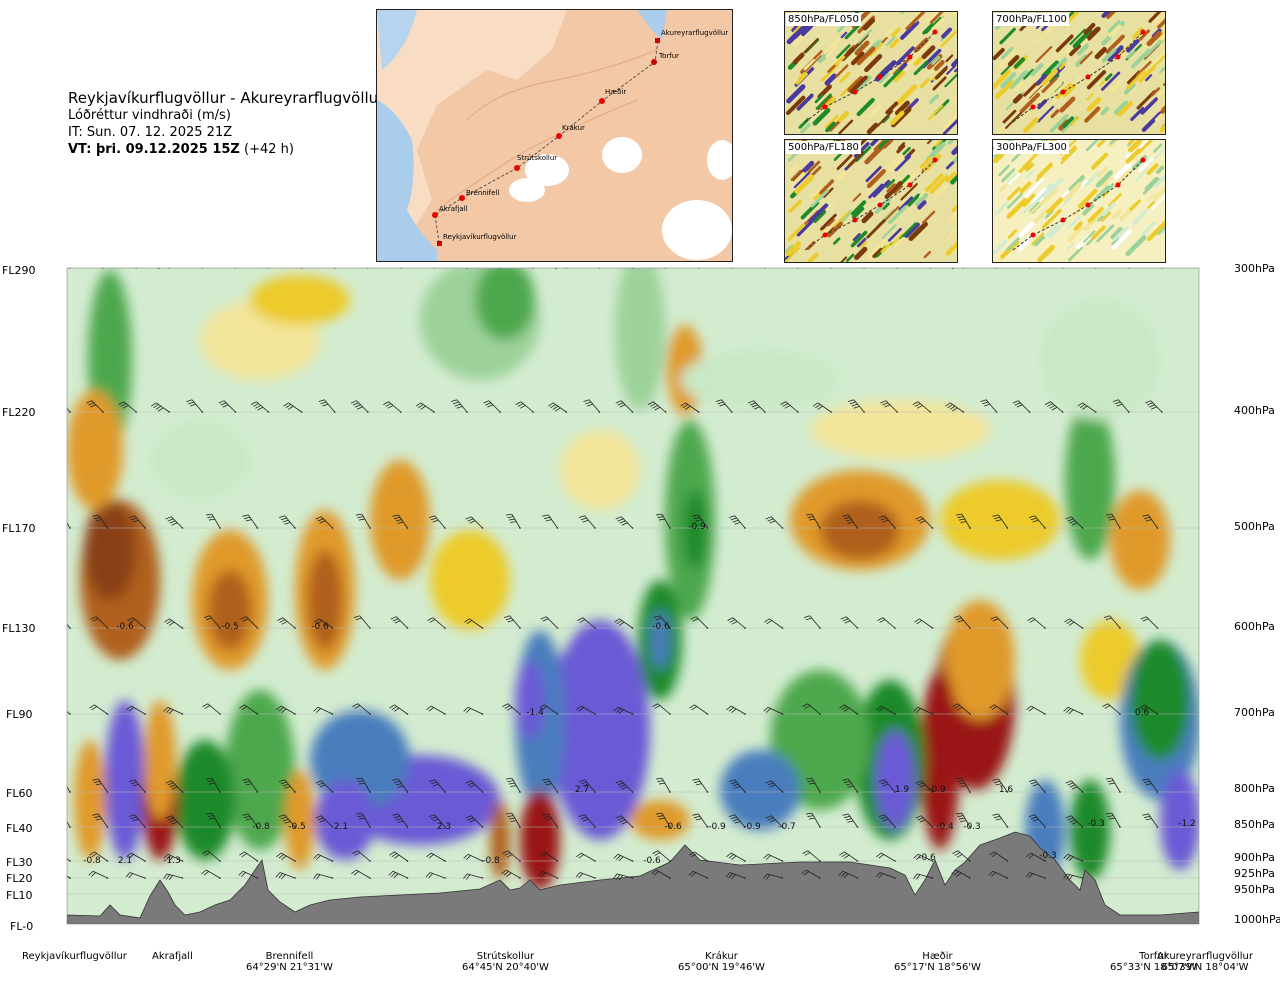  What do you see at coordinates (537, 158) in the screenshot?
I see `map-label-strutskollur: Strútskollur` at bounding box center [537, 158].